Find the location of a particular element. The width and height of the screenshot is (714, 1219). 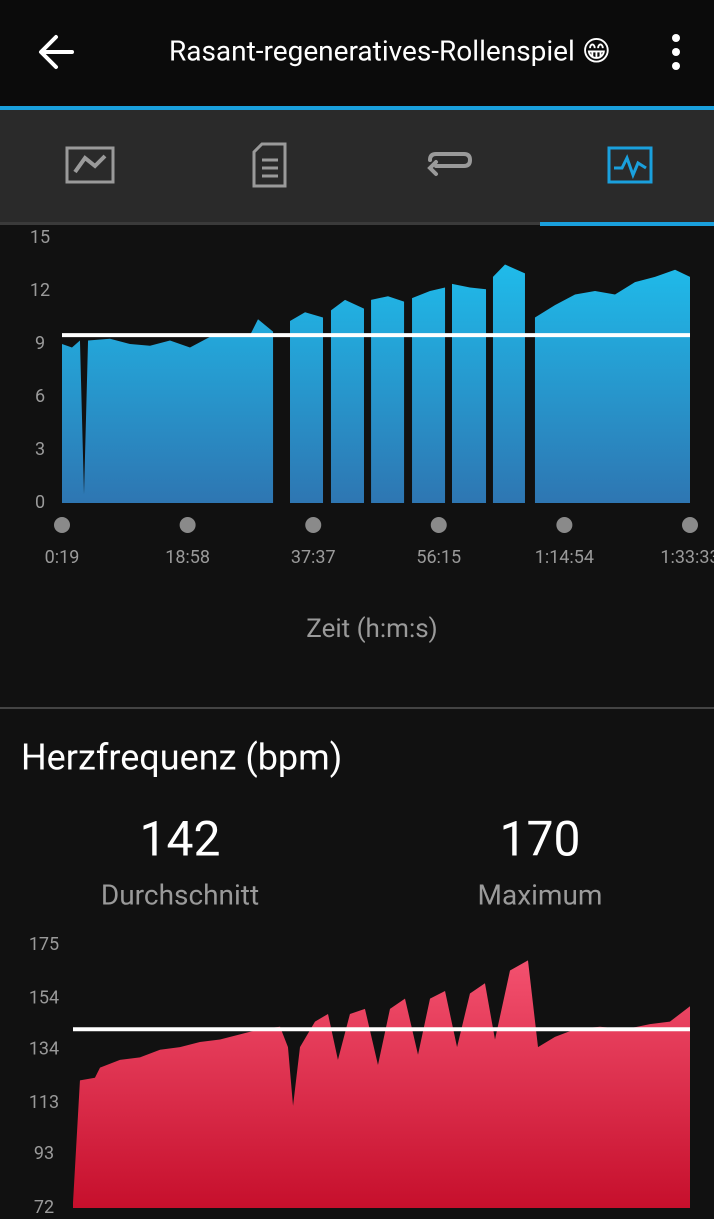

stat-value: 170 is located at coordinates (540, 839).